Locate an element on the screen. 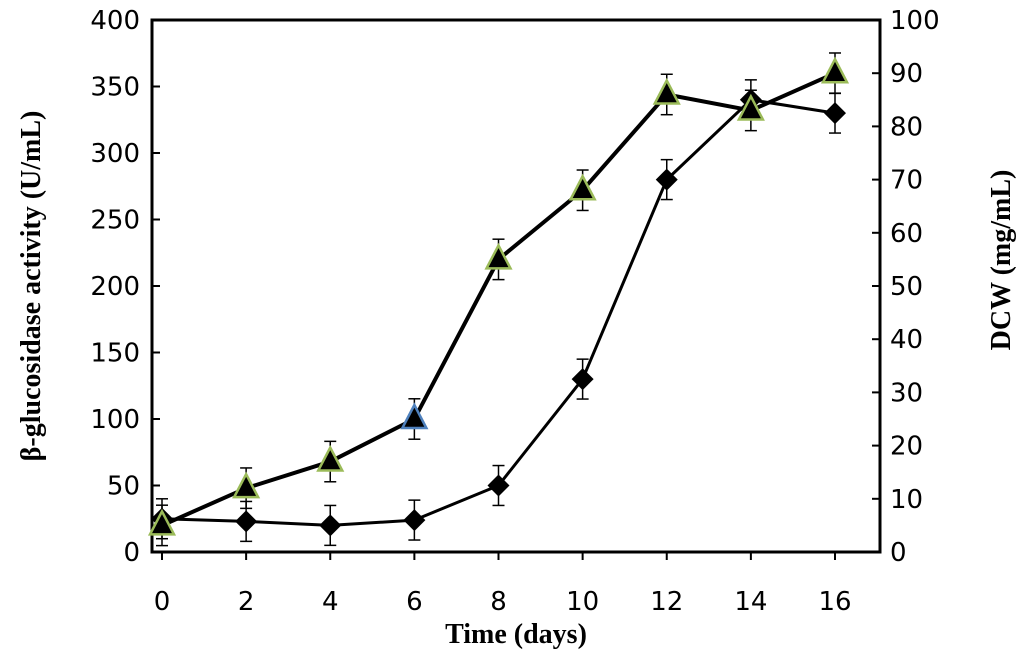 The image size is (1024, 661). x-tick-label-7: 14 is located at coordinates (750, 602).